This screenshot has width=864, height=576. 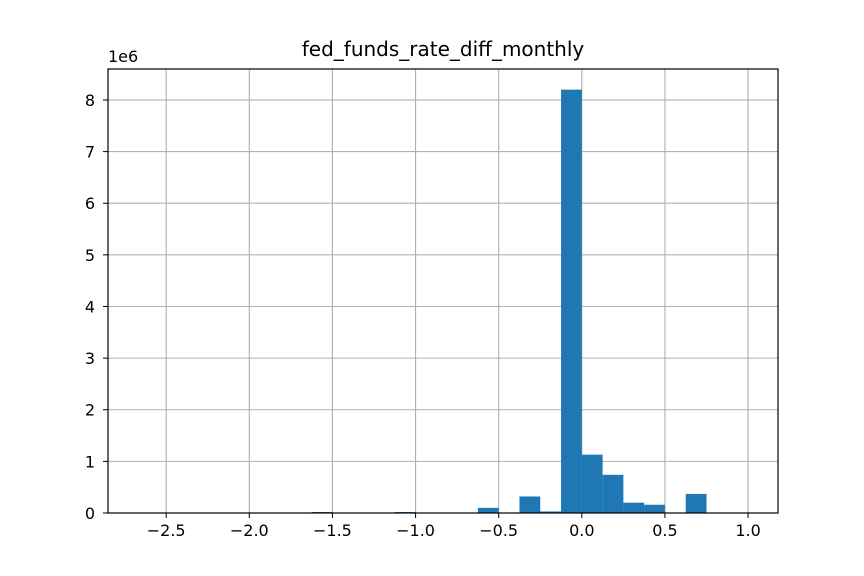 I want to click on x-tick-label: 1.0, so click(x=747, y=530).